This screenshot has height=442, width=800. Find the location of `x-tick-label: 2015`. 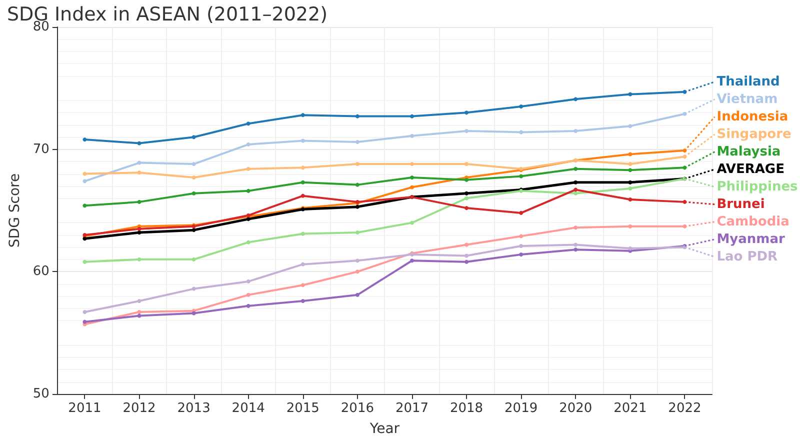

x-tick-label: 2015 is located at coordinates (303, 408).